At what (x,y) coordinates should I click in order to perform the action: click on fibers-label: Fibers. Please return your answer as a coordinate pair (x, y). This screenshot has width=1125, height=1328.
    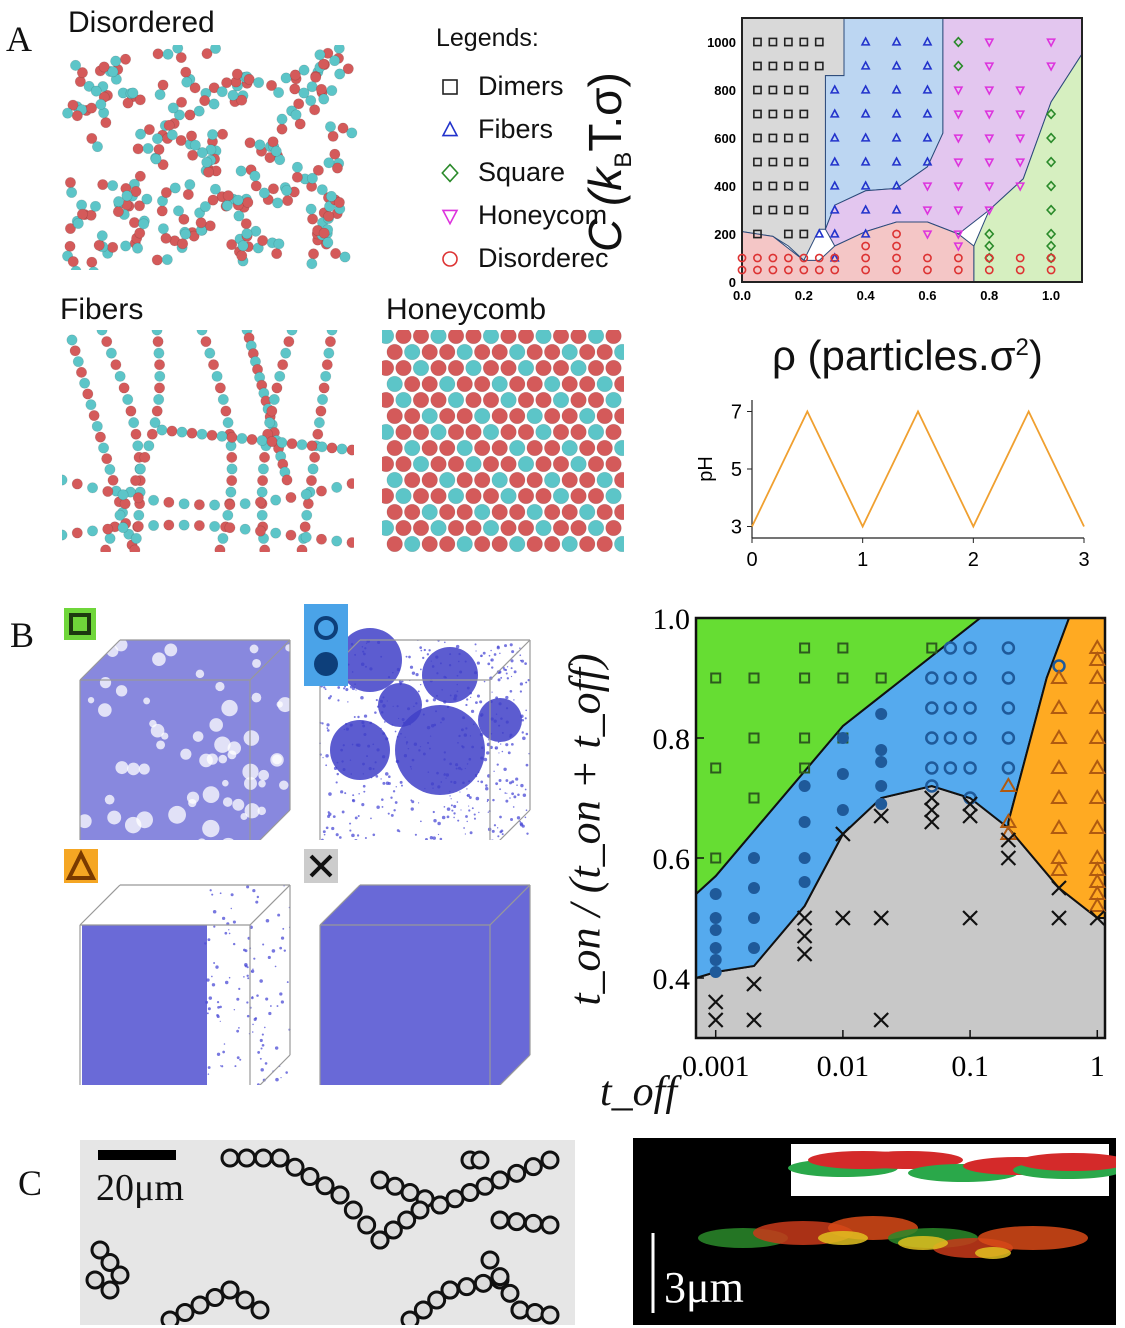
    Looking at the image, I should click on (102, 309).